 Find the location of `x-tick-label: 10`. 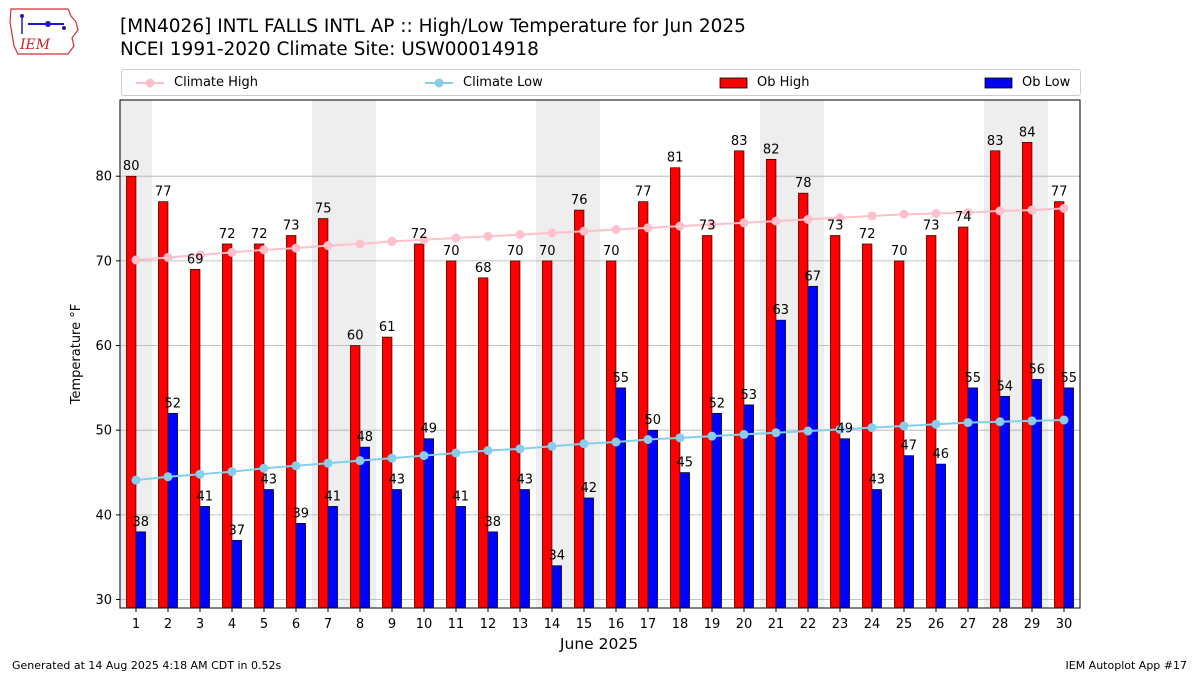

x-tick-label: 10 is located at coordinates (424, 624).